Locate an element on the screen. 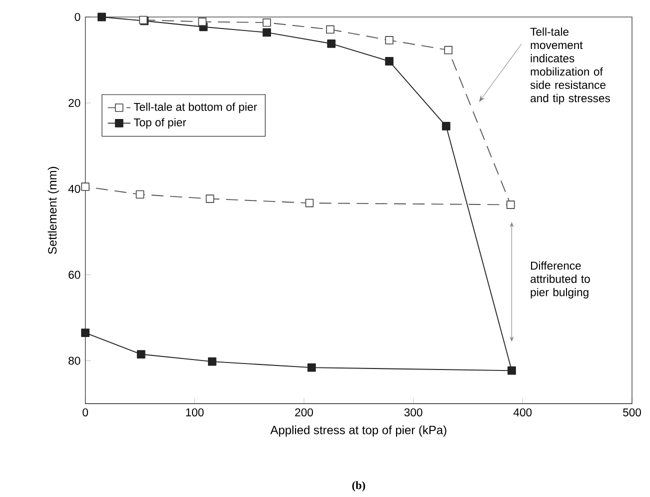 The height and width of the screenshot is (497, 650). legend-label: Top of pier is located at coordinates (160, 123).